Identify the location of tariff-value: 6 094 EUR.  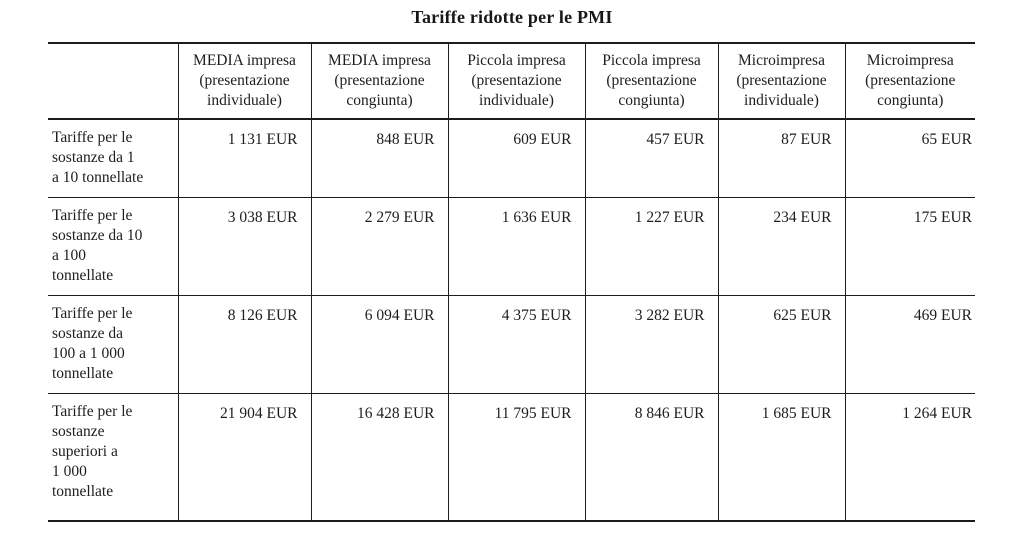
(379, 343).